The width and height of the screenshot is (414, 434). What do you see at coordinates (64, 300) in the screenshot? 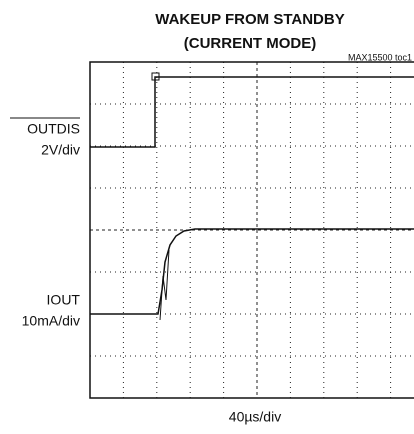
I see `channel-label: IOUT` at bounding box center [64, 300].